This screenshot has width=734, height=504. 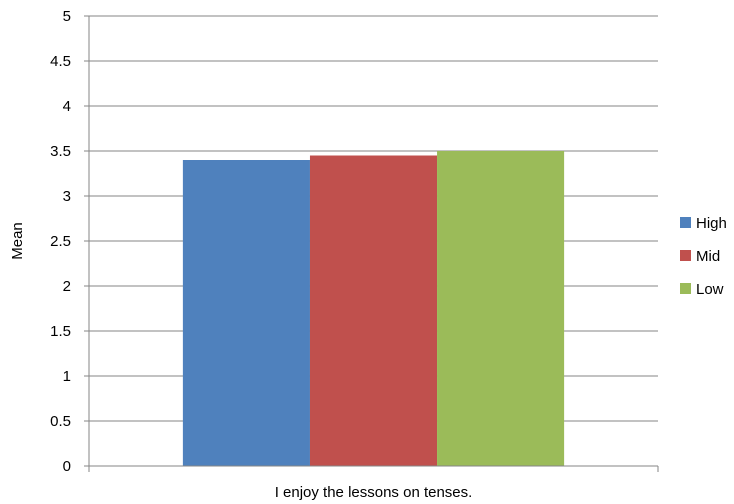 What do you see at coordinates (710, 289) in the screenshot?
I see `legend-label-low: Low` at bounding box center [710, 289].